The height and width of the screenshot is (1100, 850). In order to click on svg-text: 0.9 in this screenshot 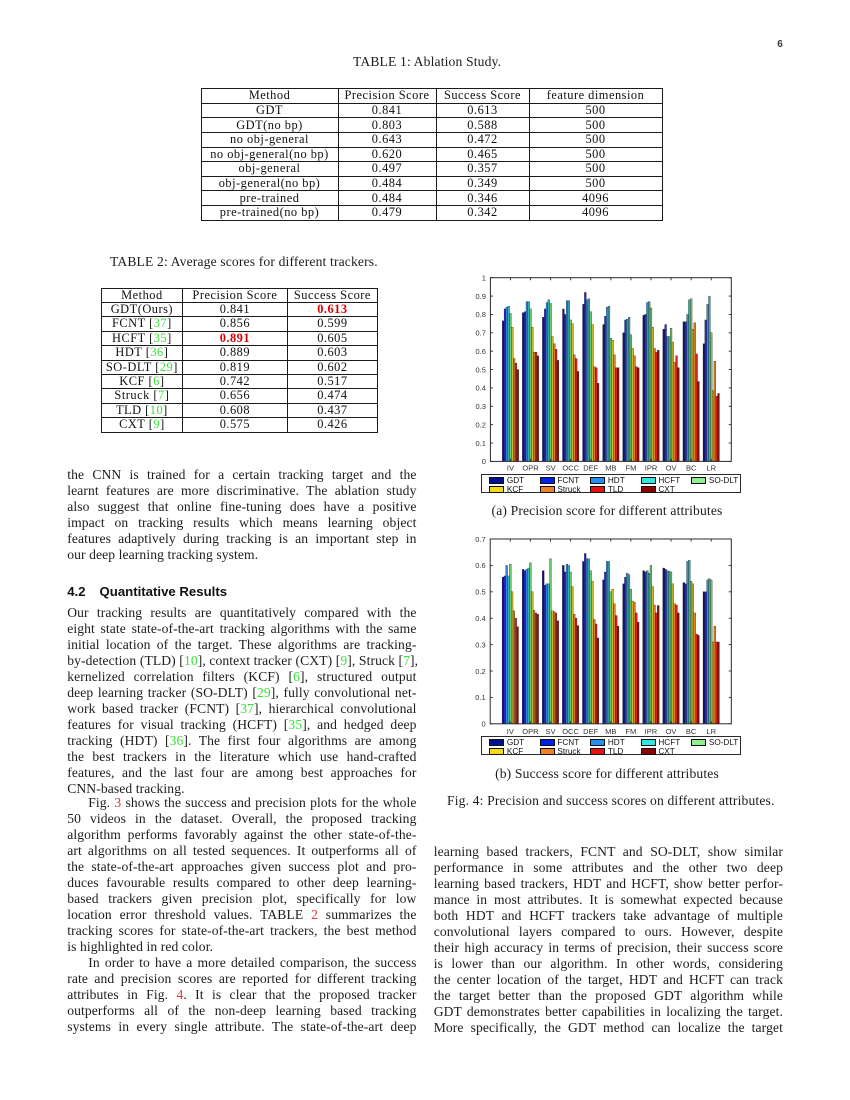, I will do `click(480, 296)`.